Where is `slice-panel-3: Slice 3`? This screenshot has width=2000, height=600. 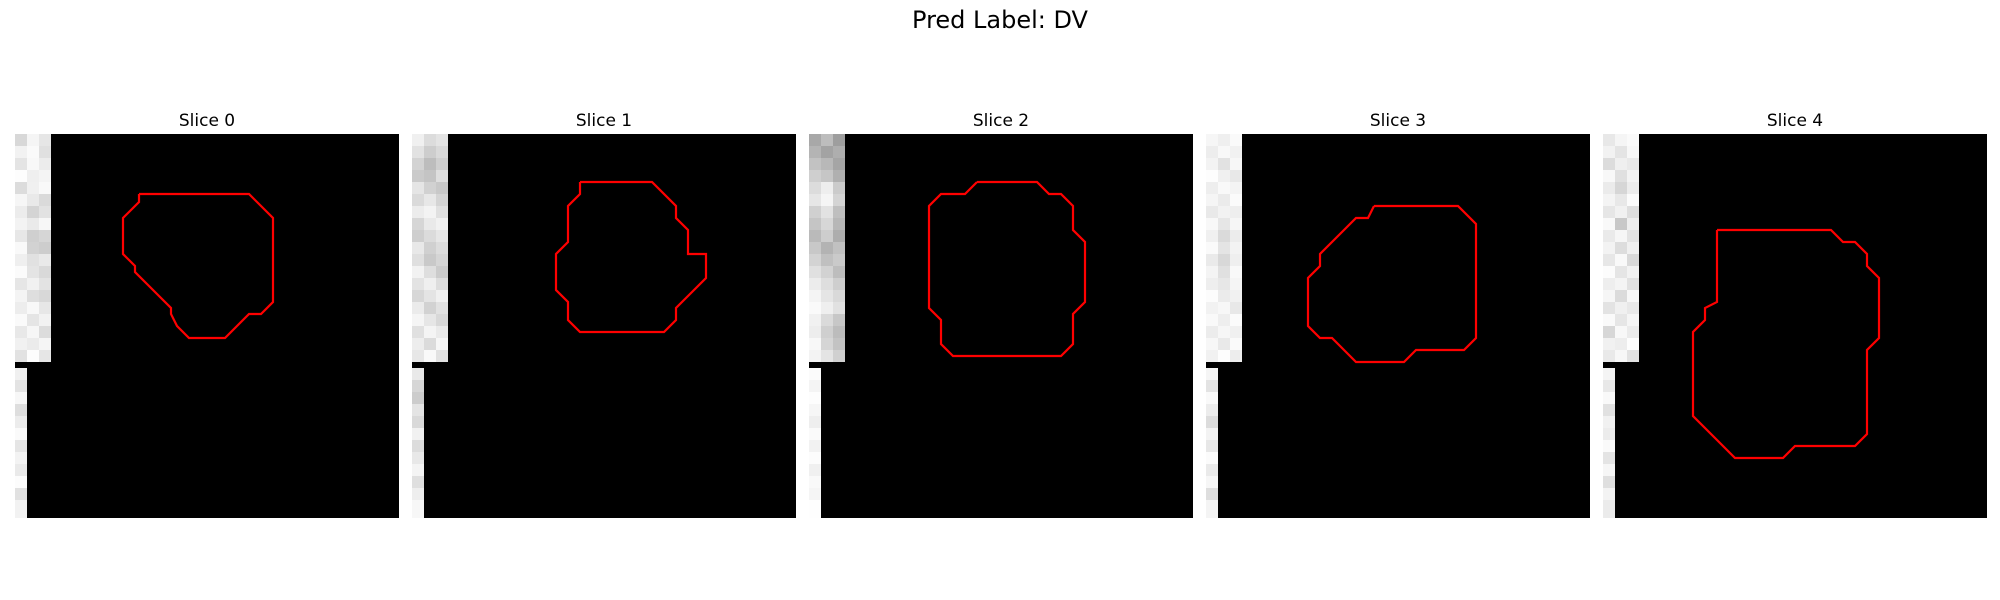 slice-panel-3: Slice 3 is located at coordinates (1398, 313).